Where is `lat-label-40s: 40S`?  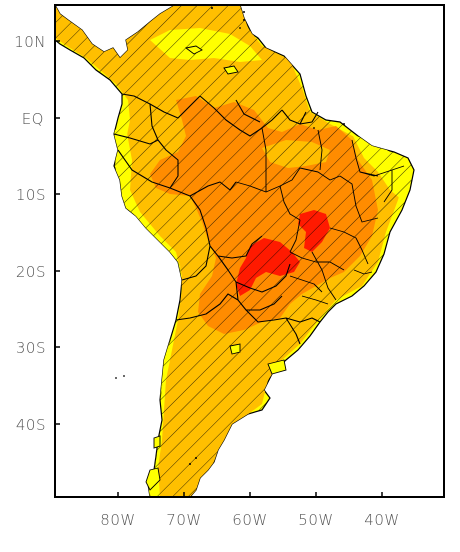
lat-label-40s: 40S is located at coordinates (31, 425).